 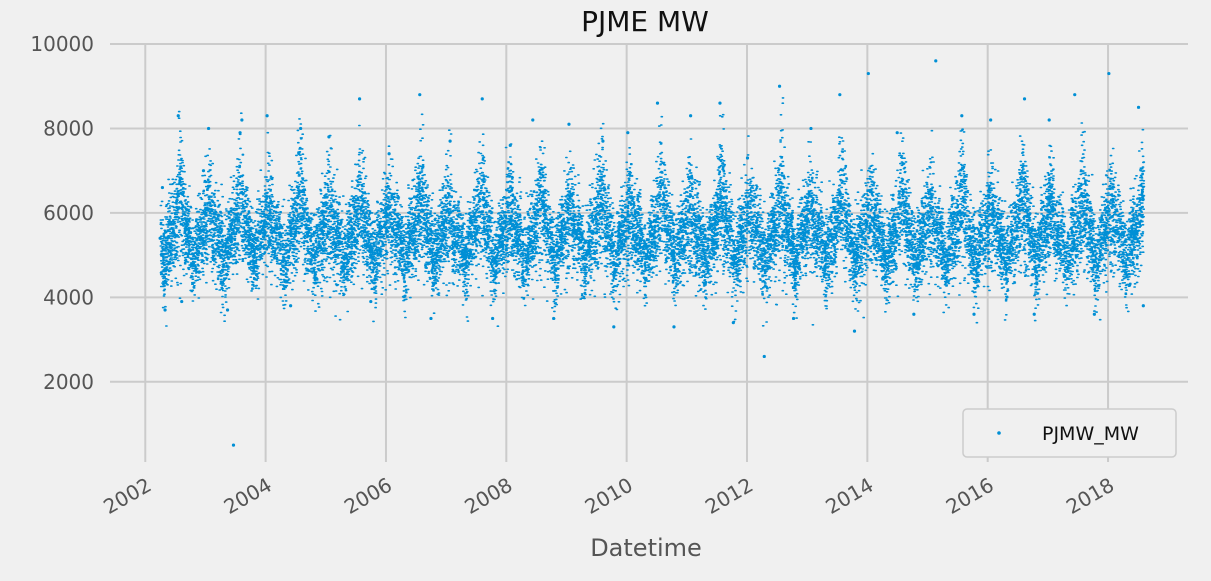 I want to click on y-axis-ticks: 2000 4000 6000 8000 10000, so click(x=62, y=213).